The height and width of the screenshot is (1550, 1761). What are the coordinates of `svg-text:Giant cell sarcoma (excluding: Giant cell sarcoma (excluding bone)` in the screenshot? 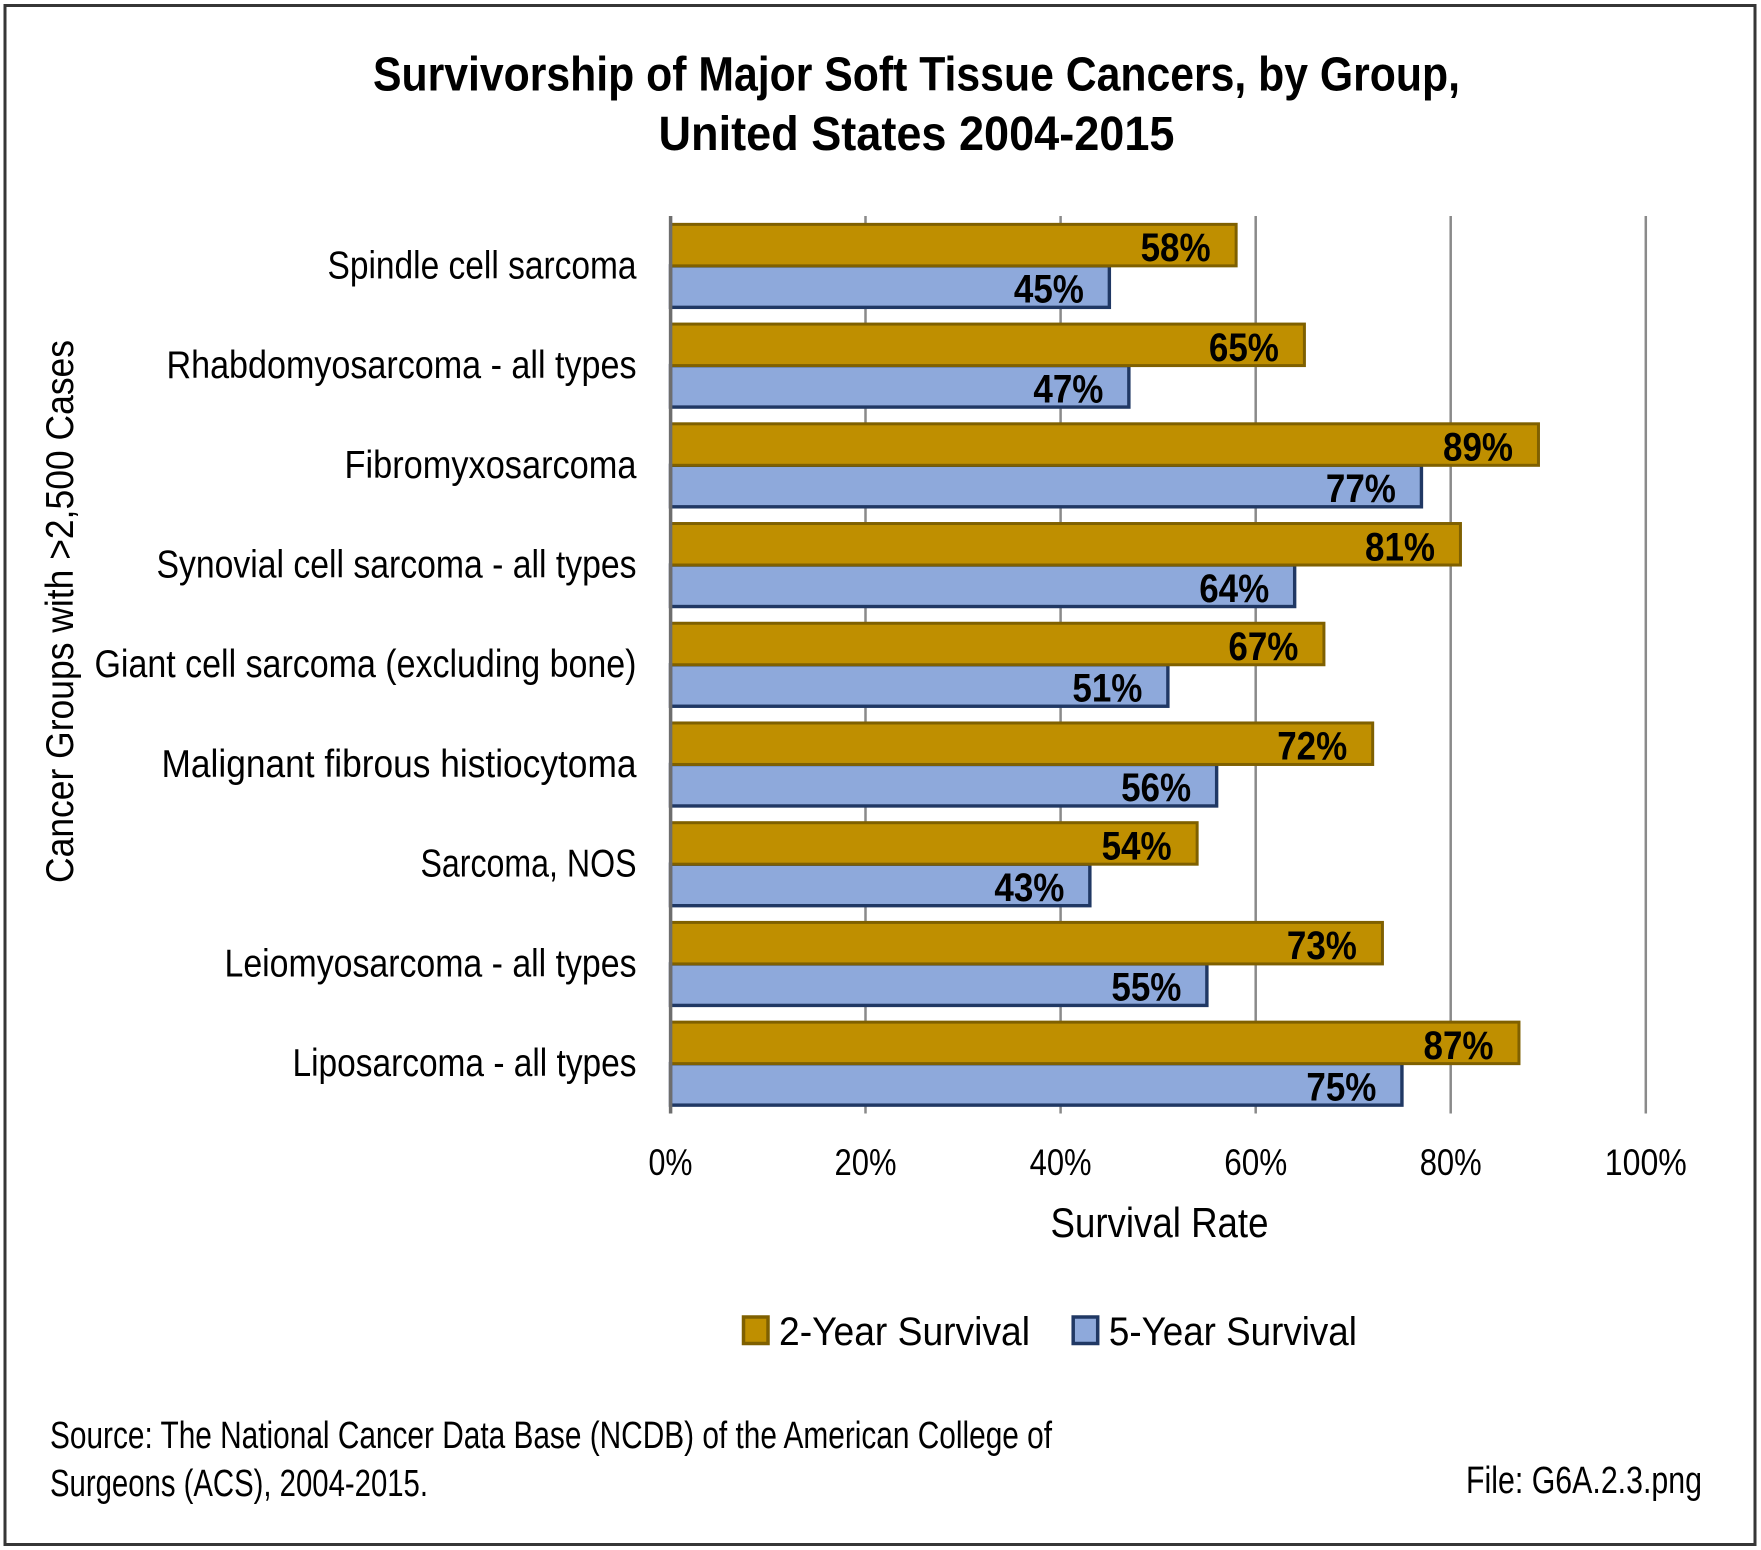 It's located at (366, 664).